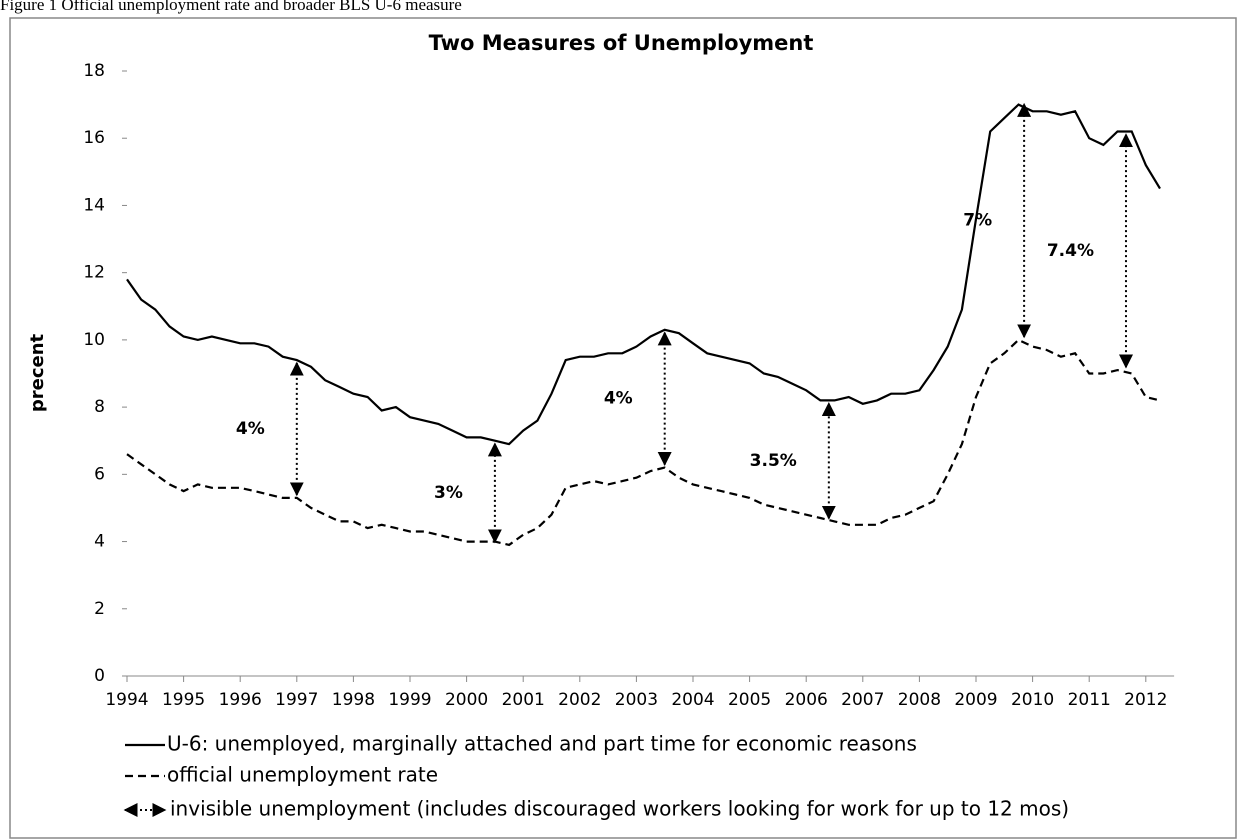  What do you see at coordinates (94, 273) in the screenshot?
I see `y-tick-label: 12` at bounding box center [94, 273].